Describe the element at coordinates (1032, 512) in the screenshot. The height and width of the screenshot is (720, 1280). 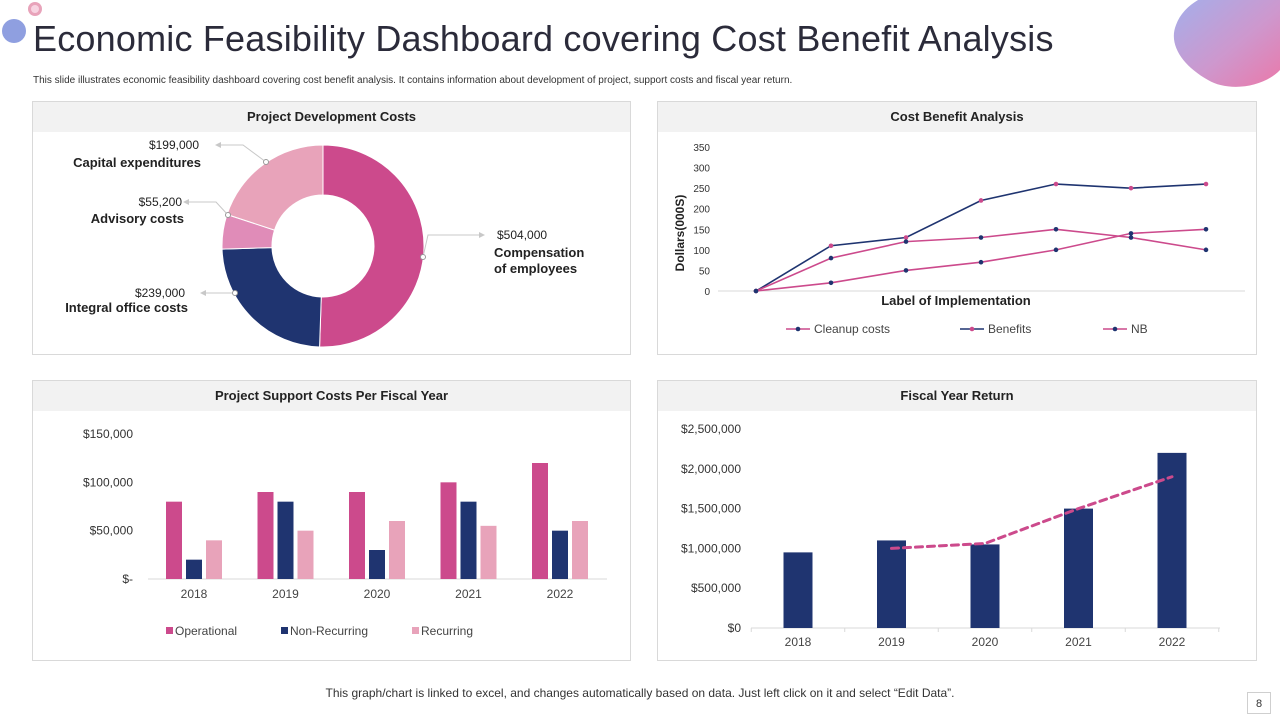
I see `trend-line` at that location.